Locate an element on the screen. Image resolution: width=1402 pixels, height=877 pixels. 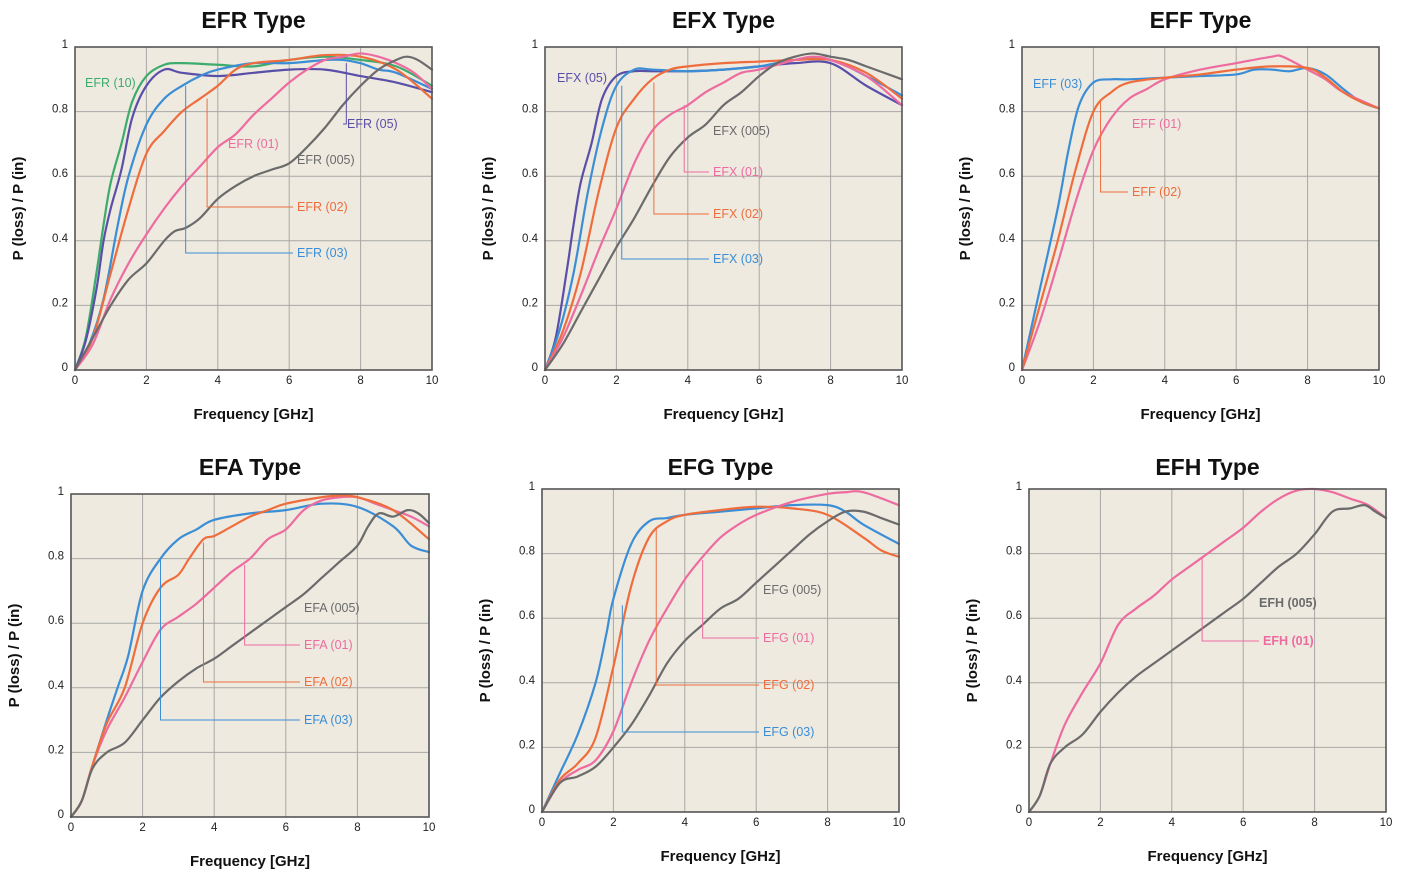
chart-title: EFG Type is located at coordinates (721, 467).